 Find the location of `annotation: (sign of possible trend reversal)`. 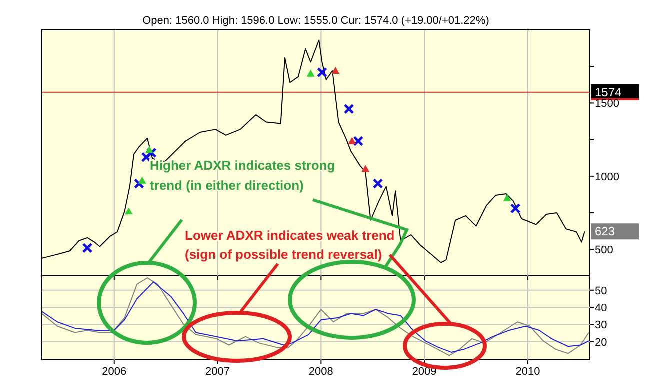

annotation: (sign of possible trend reversal) is located at coordinates (283, 254).